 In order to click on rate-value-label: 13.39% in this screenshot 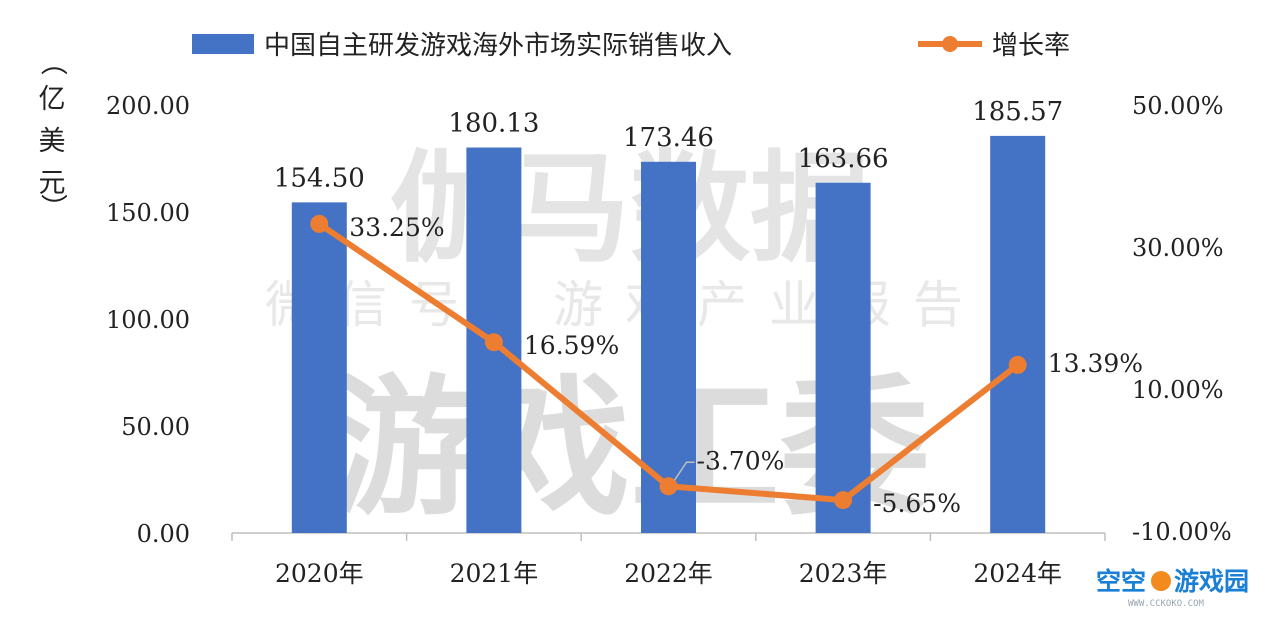, I will do `click(1095, 363)`.